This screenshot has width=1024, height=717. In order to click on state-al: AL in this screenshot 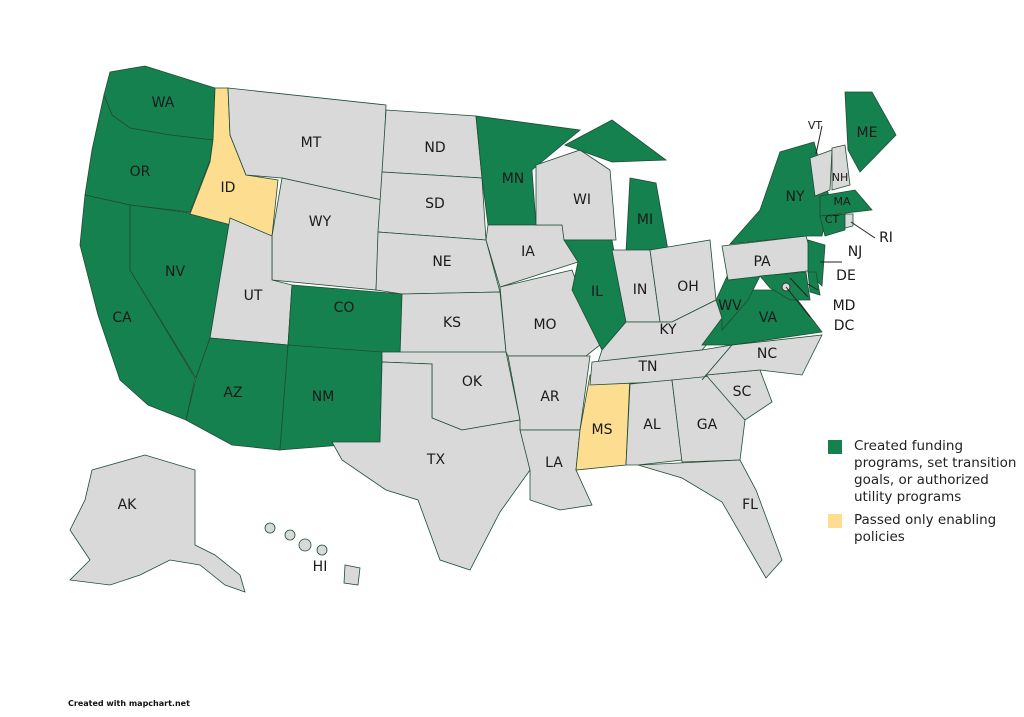, I will do `click(654, 422)`.